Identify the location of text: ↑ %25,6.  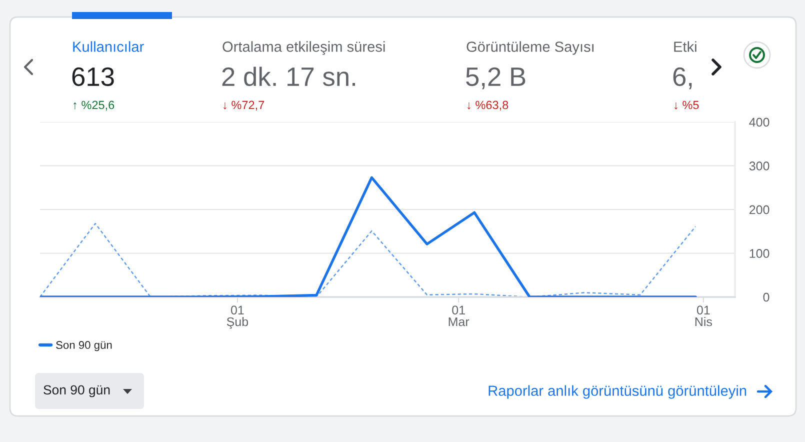
(94, 105).